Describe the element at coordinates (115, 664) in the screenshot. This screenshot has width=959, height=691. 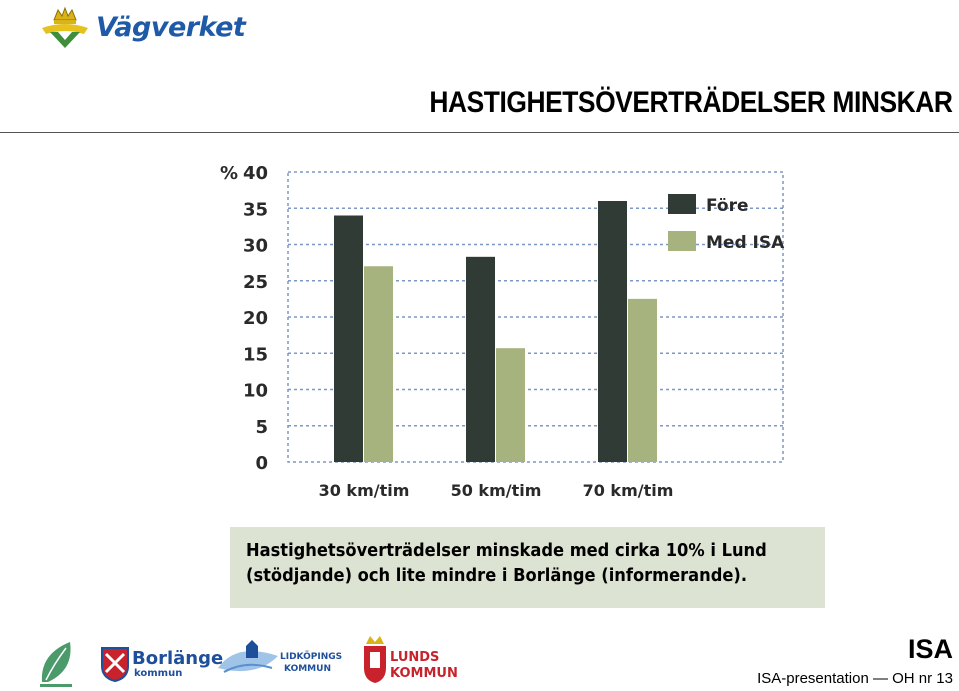
I see `borlange-shield-icon` at that location.